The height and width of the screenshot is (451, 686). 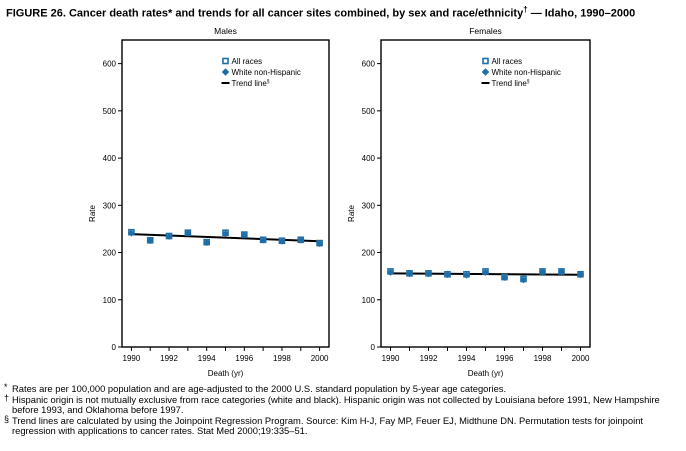 I want to click on figure-title-mark: †, so click(x=525, y=9).